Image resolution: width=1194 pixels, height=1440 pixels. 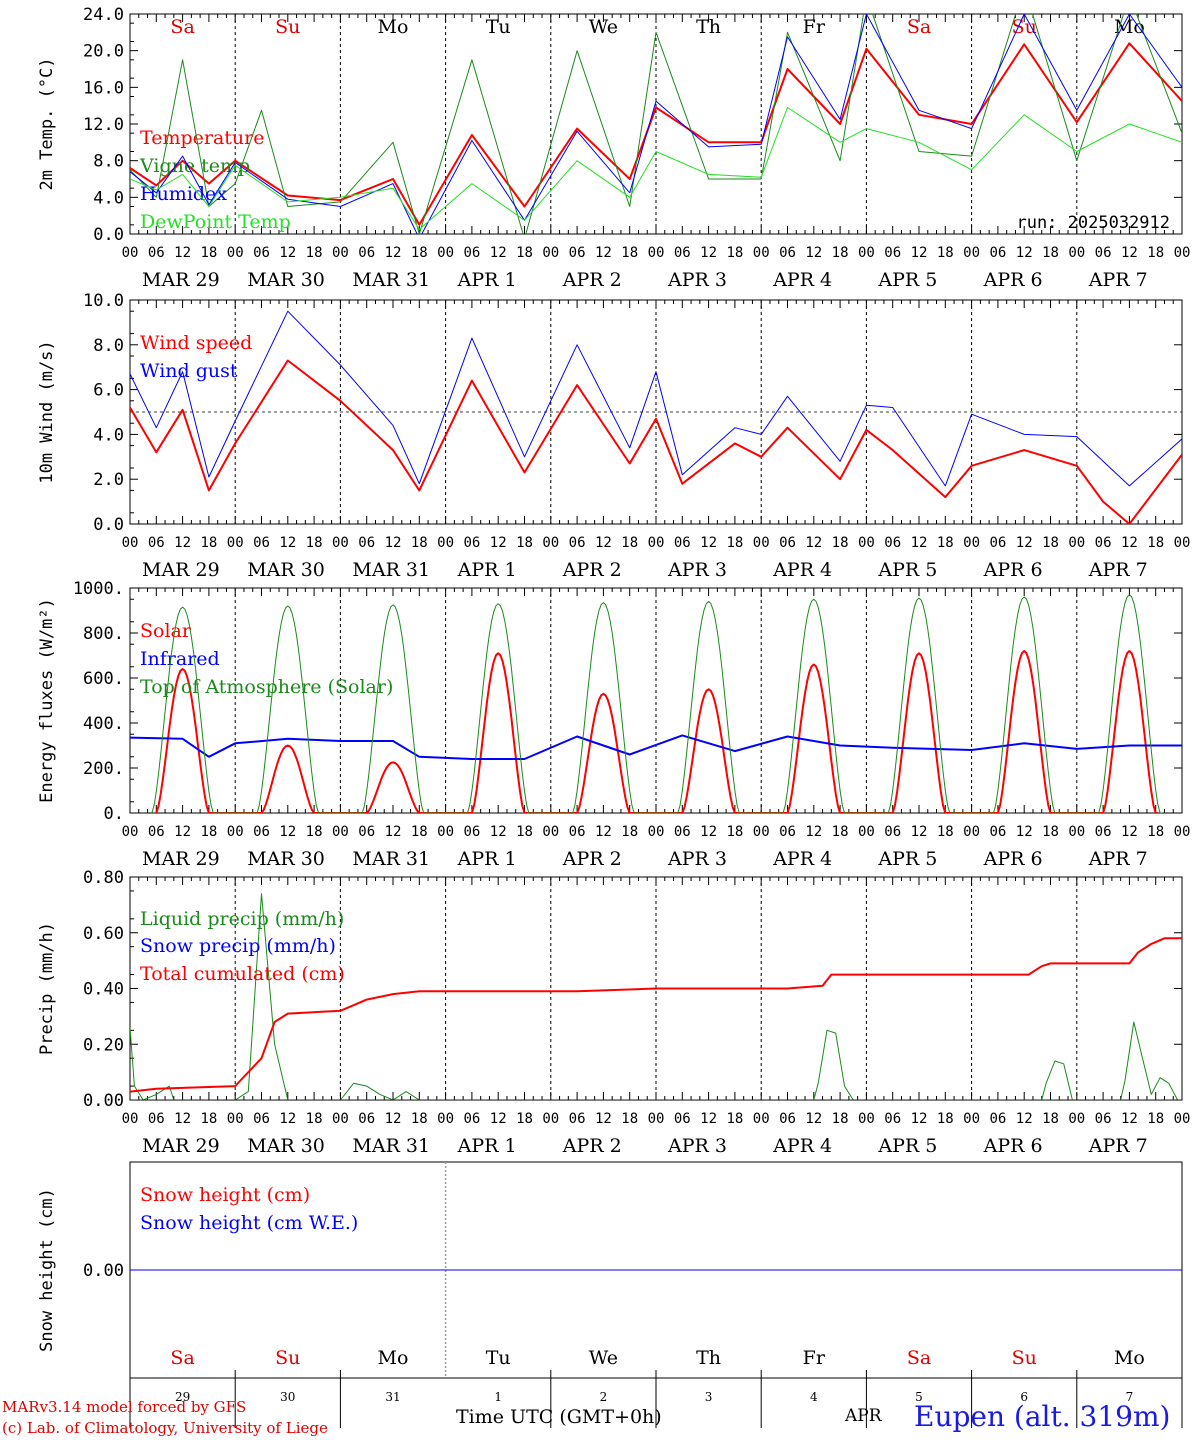 I want to click on day-abbr: Fr, so click(x=814, y=27).